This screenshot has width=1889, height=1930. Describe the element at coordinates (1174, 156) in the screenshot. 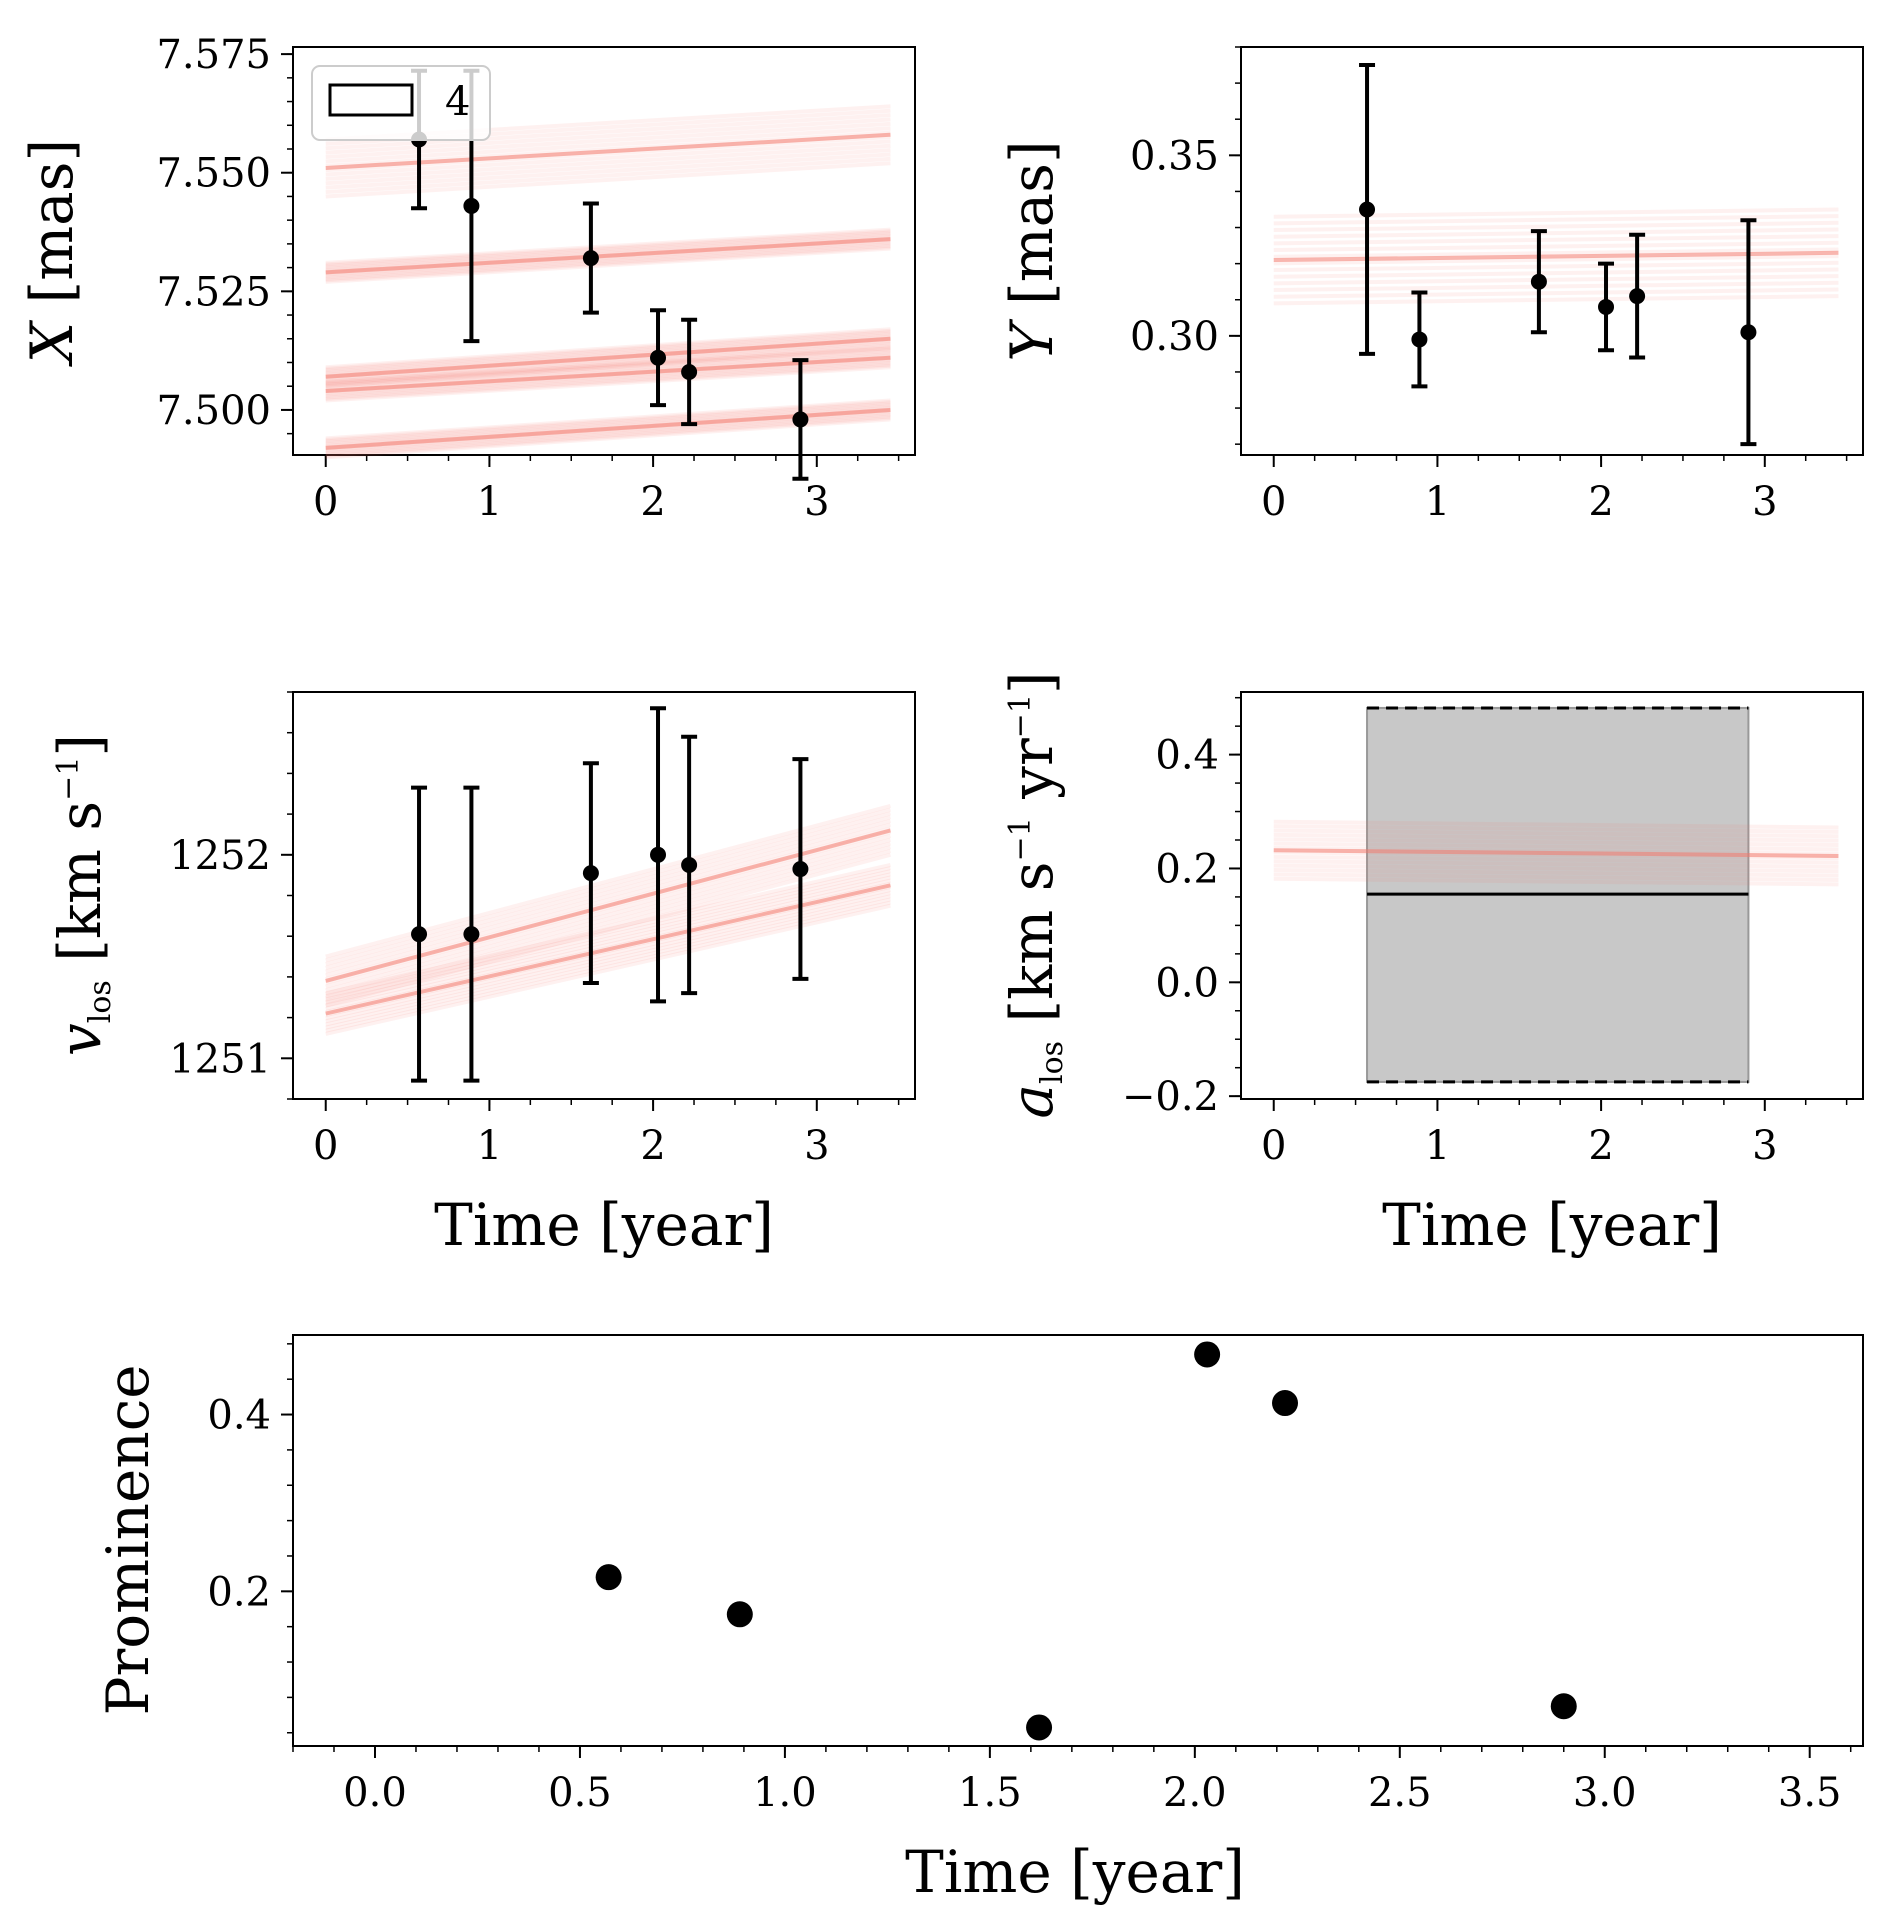

I see `y-tick-label: 0.35` at that location.